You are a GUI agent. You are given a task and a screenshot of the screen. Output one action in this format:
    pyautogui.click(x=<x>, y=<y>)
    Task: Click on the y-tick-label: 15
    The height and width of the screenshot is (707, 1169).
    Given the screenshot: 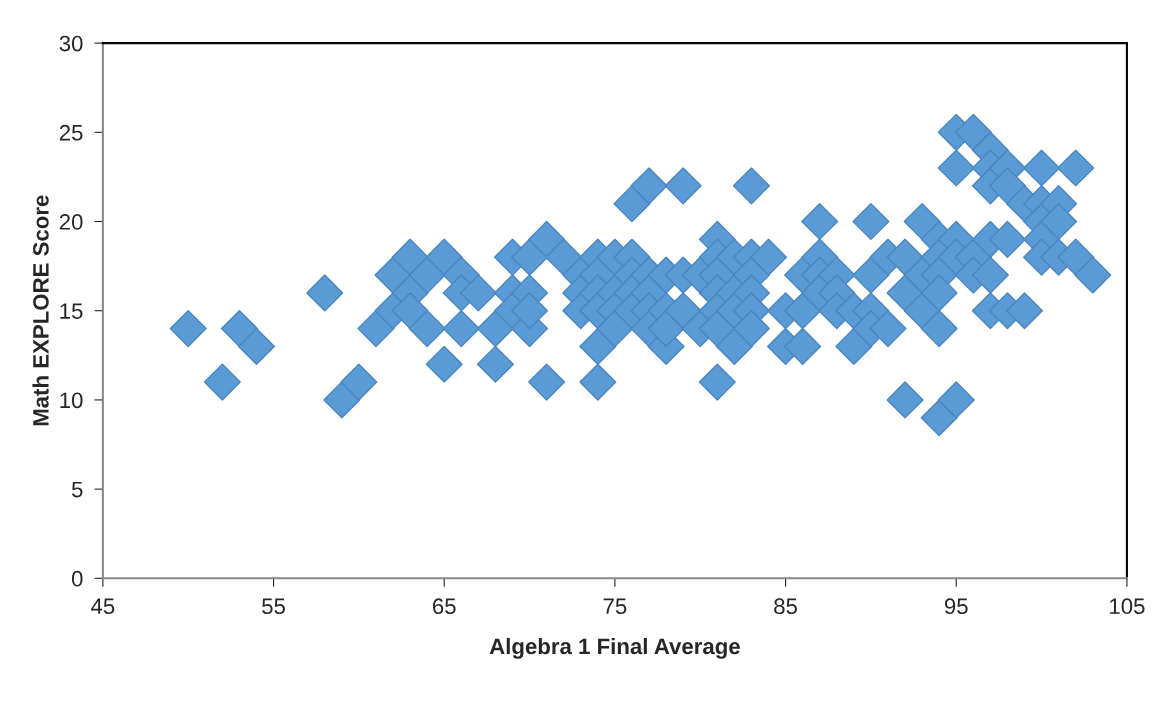 What is the action you would take?
    pyautogui.click(x=71, y=311)
    